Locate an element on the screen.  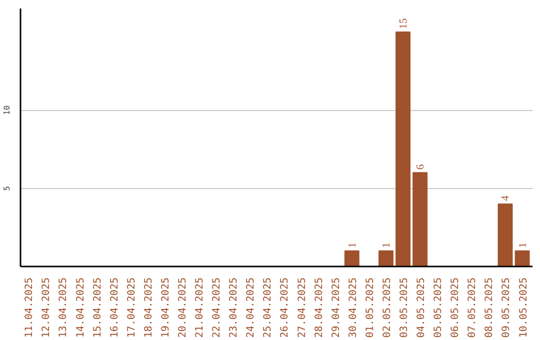
x-tick-label: 09.05.2025 is located at coordinates (506, 307).